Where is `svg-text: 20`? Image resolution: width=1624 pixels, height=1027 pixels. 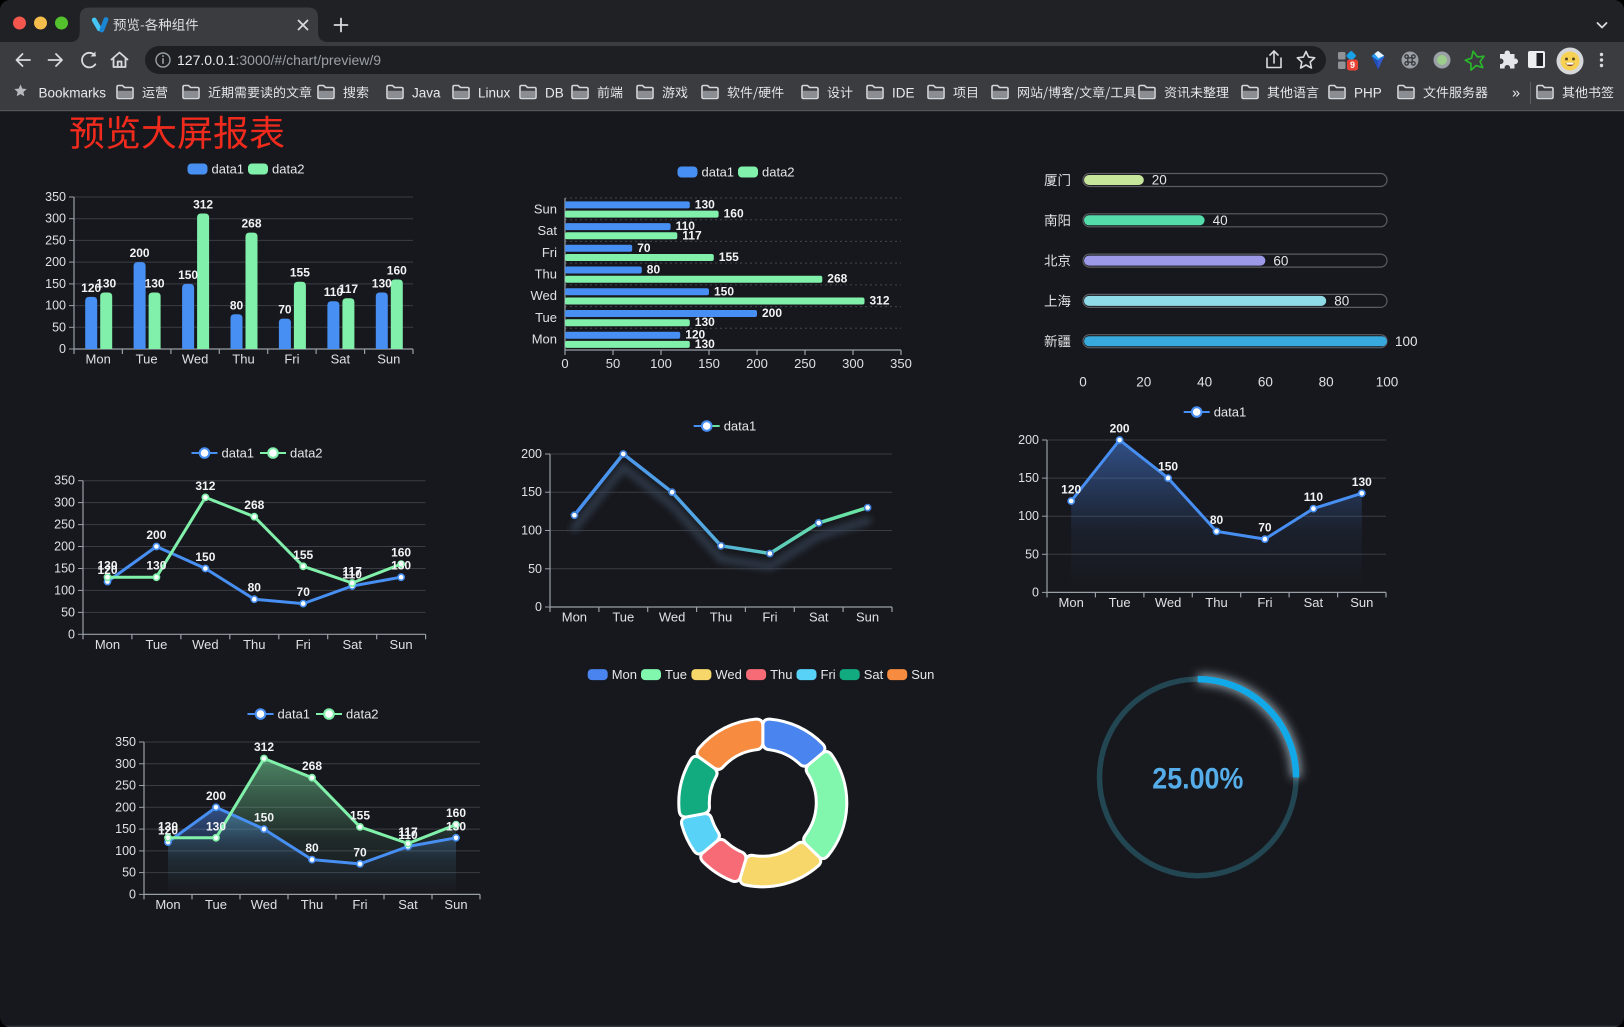
svg-text: 20 is located at coordinates (1143, 382).